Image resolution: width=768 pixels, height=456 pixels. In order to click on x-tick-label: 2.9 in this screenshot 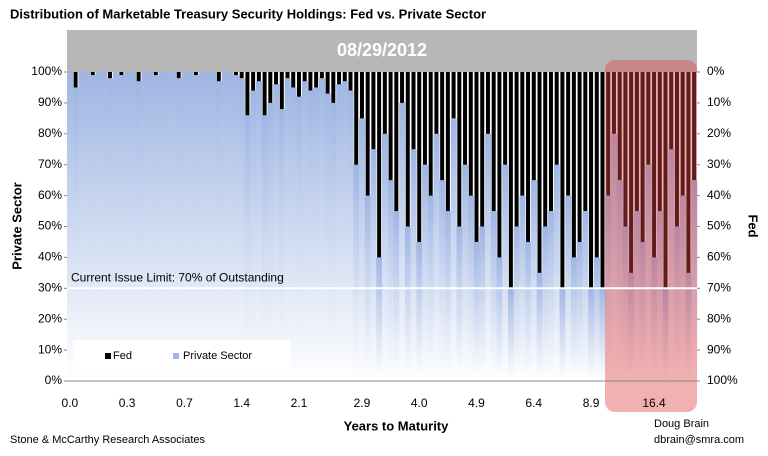, I will do `click(362, 403)`.